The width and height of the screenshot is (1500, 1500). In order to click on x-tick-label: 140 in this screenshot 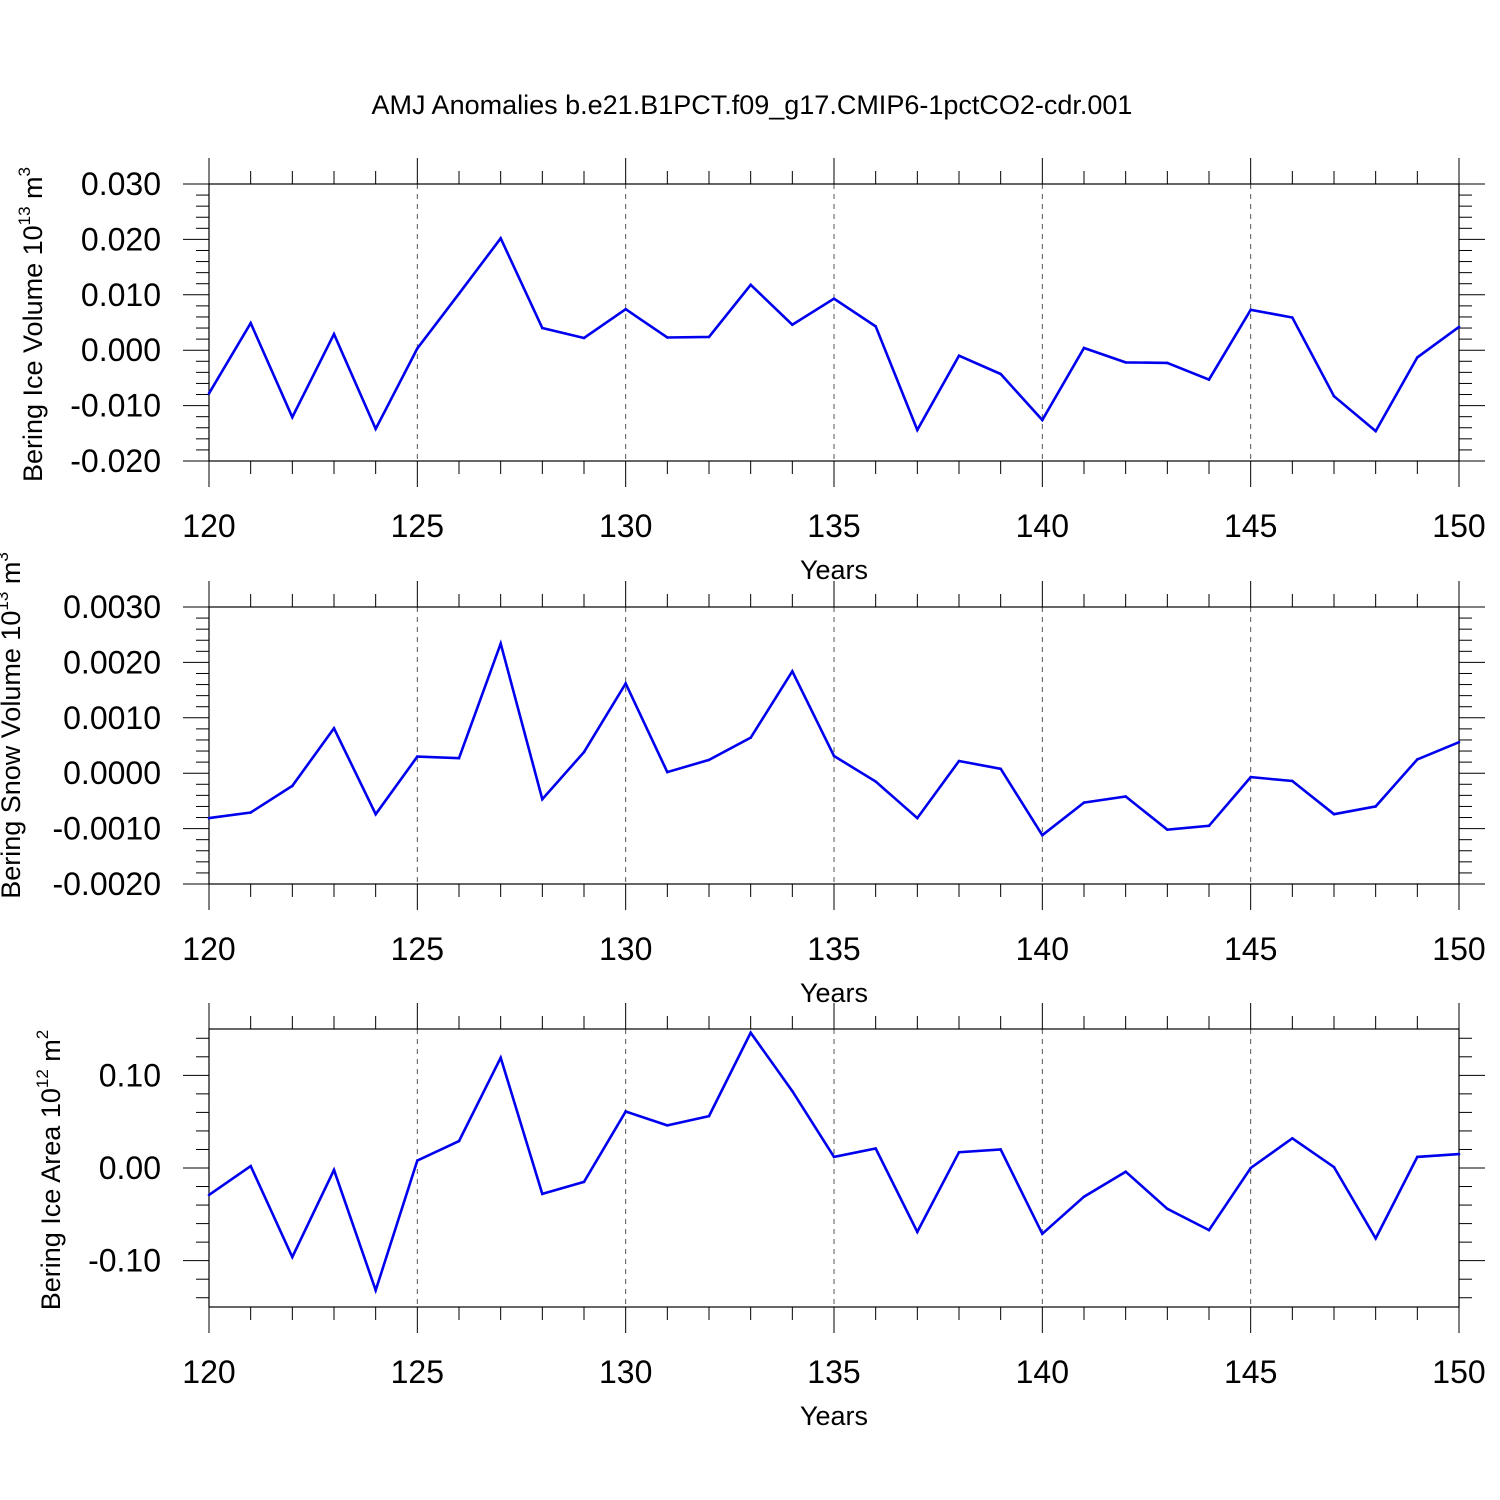, I will do `click(1042, 1372)`.